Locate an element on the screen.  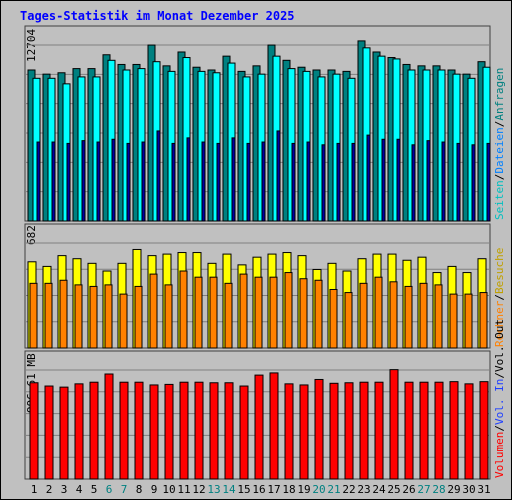
x-tick-label: 5 is located at coordinates (94, 489).